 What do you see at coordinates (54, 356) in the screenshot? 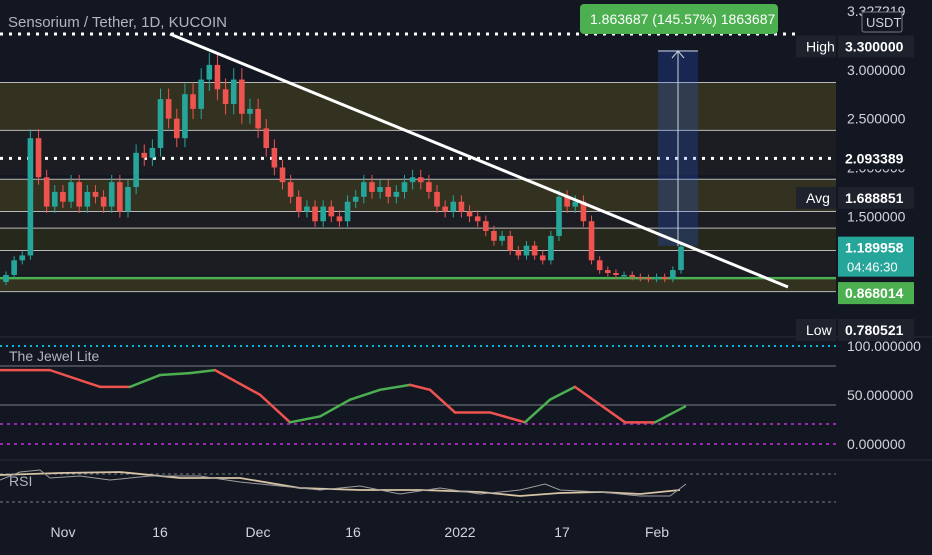
I see `jewel-indicator-title: The Jewel Lite` at bounding box center [54, 356].